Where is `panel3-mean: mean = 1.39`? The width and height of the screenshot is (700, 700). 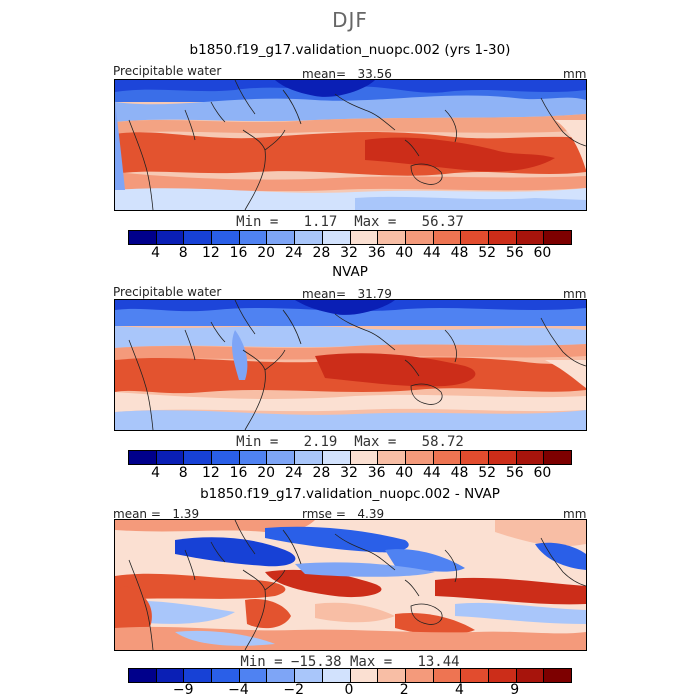 panel3-mean: mean = 1.39 is located at coordinates (156, 514).